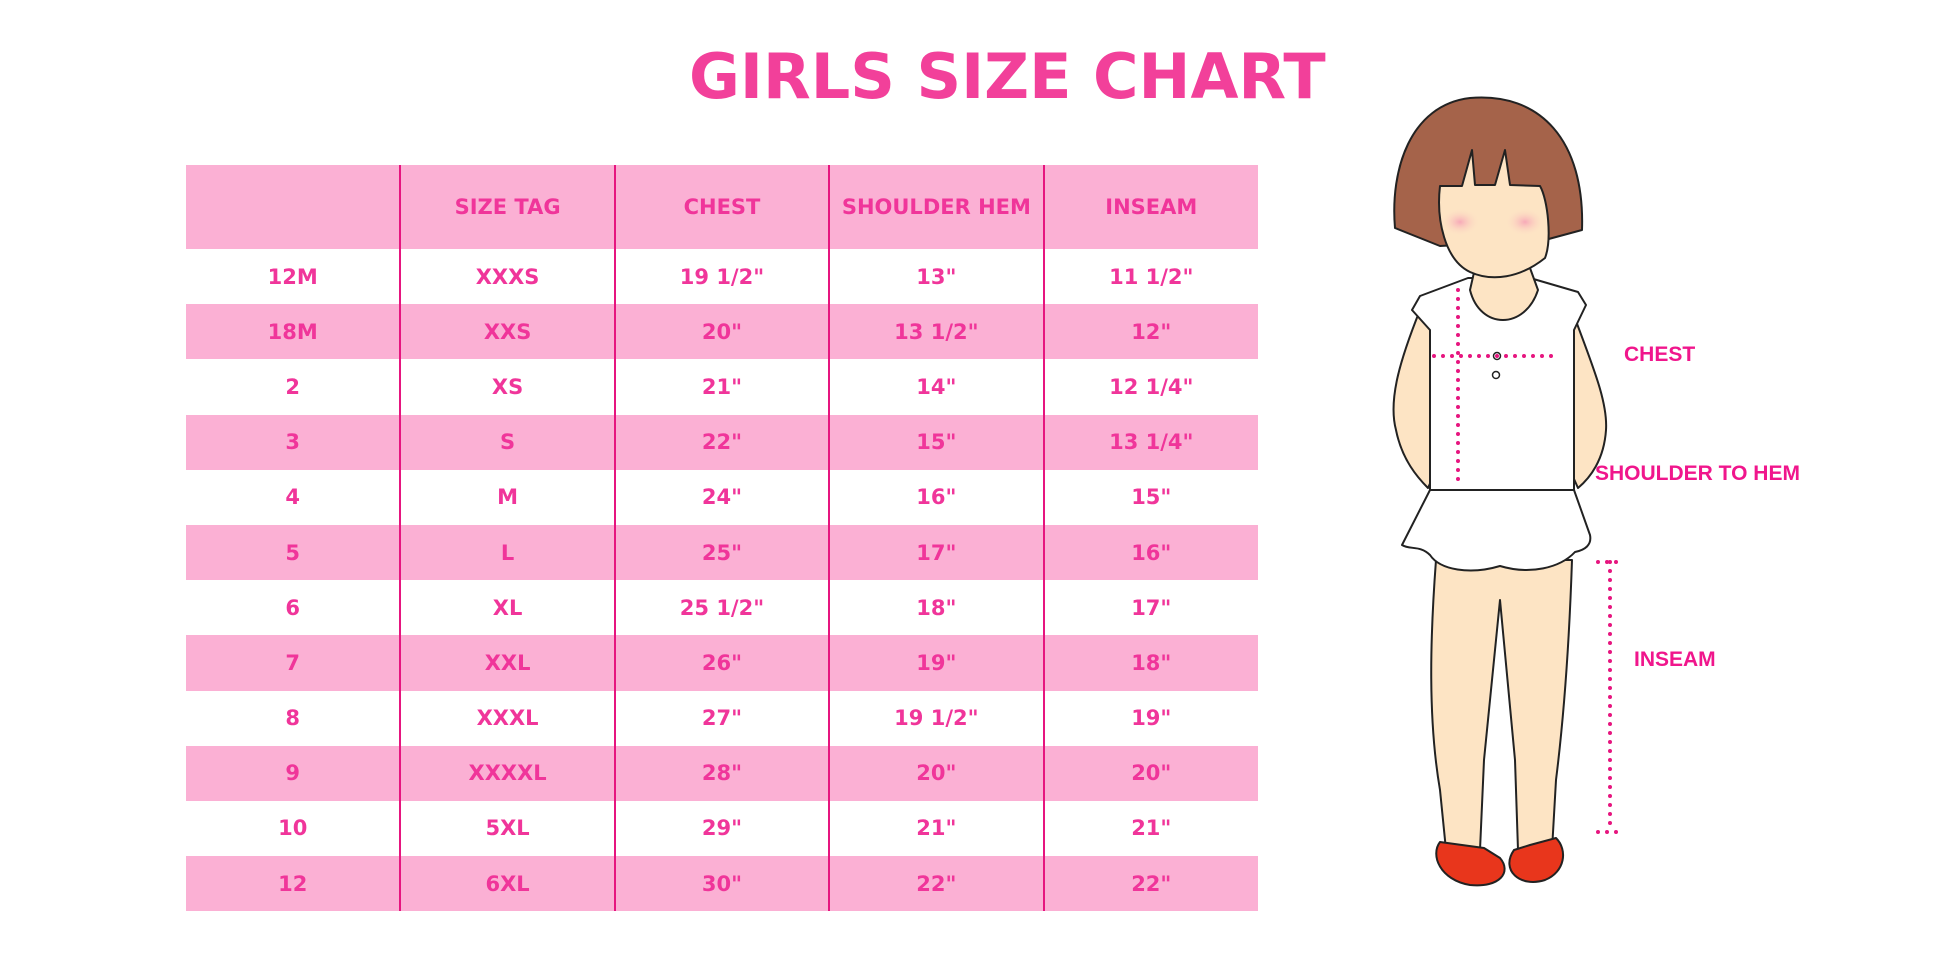 The width and height of the screenshot is (1946, 973). What do you see at coordinates (1499, 384) in the screenshot?
I see `dress-top` at bounding box center [1499, 384].